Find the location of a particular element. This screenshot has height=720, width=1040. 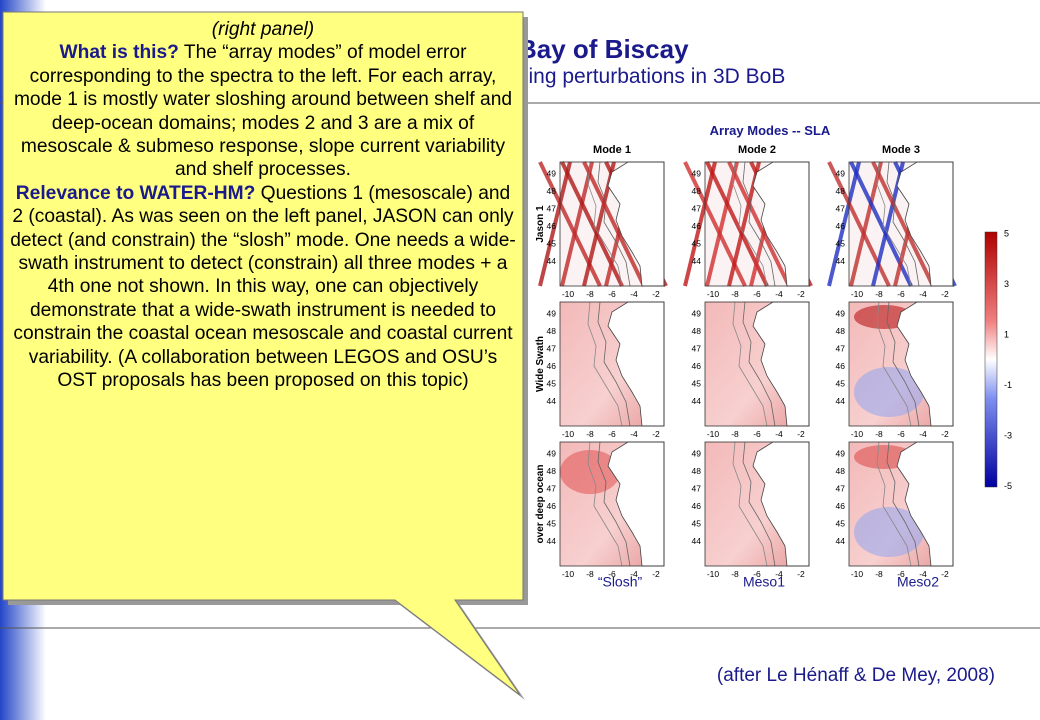

column-title: Mode 3 is located at coordinates (901, 150).